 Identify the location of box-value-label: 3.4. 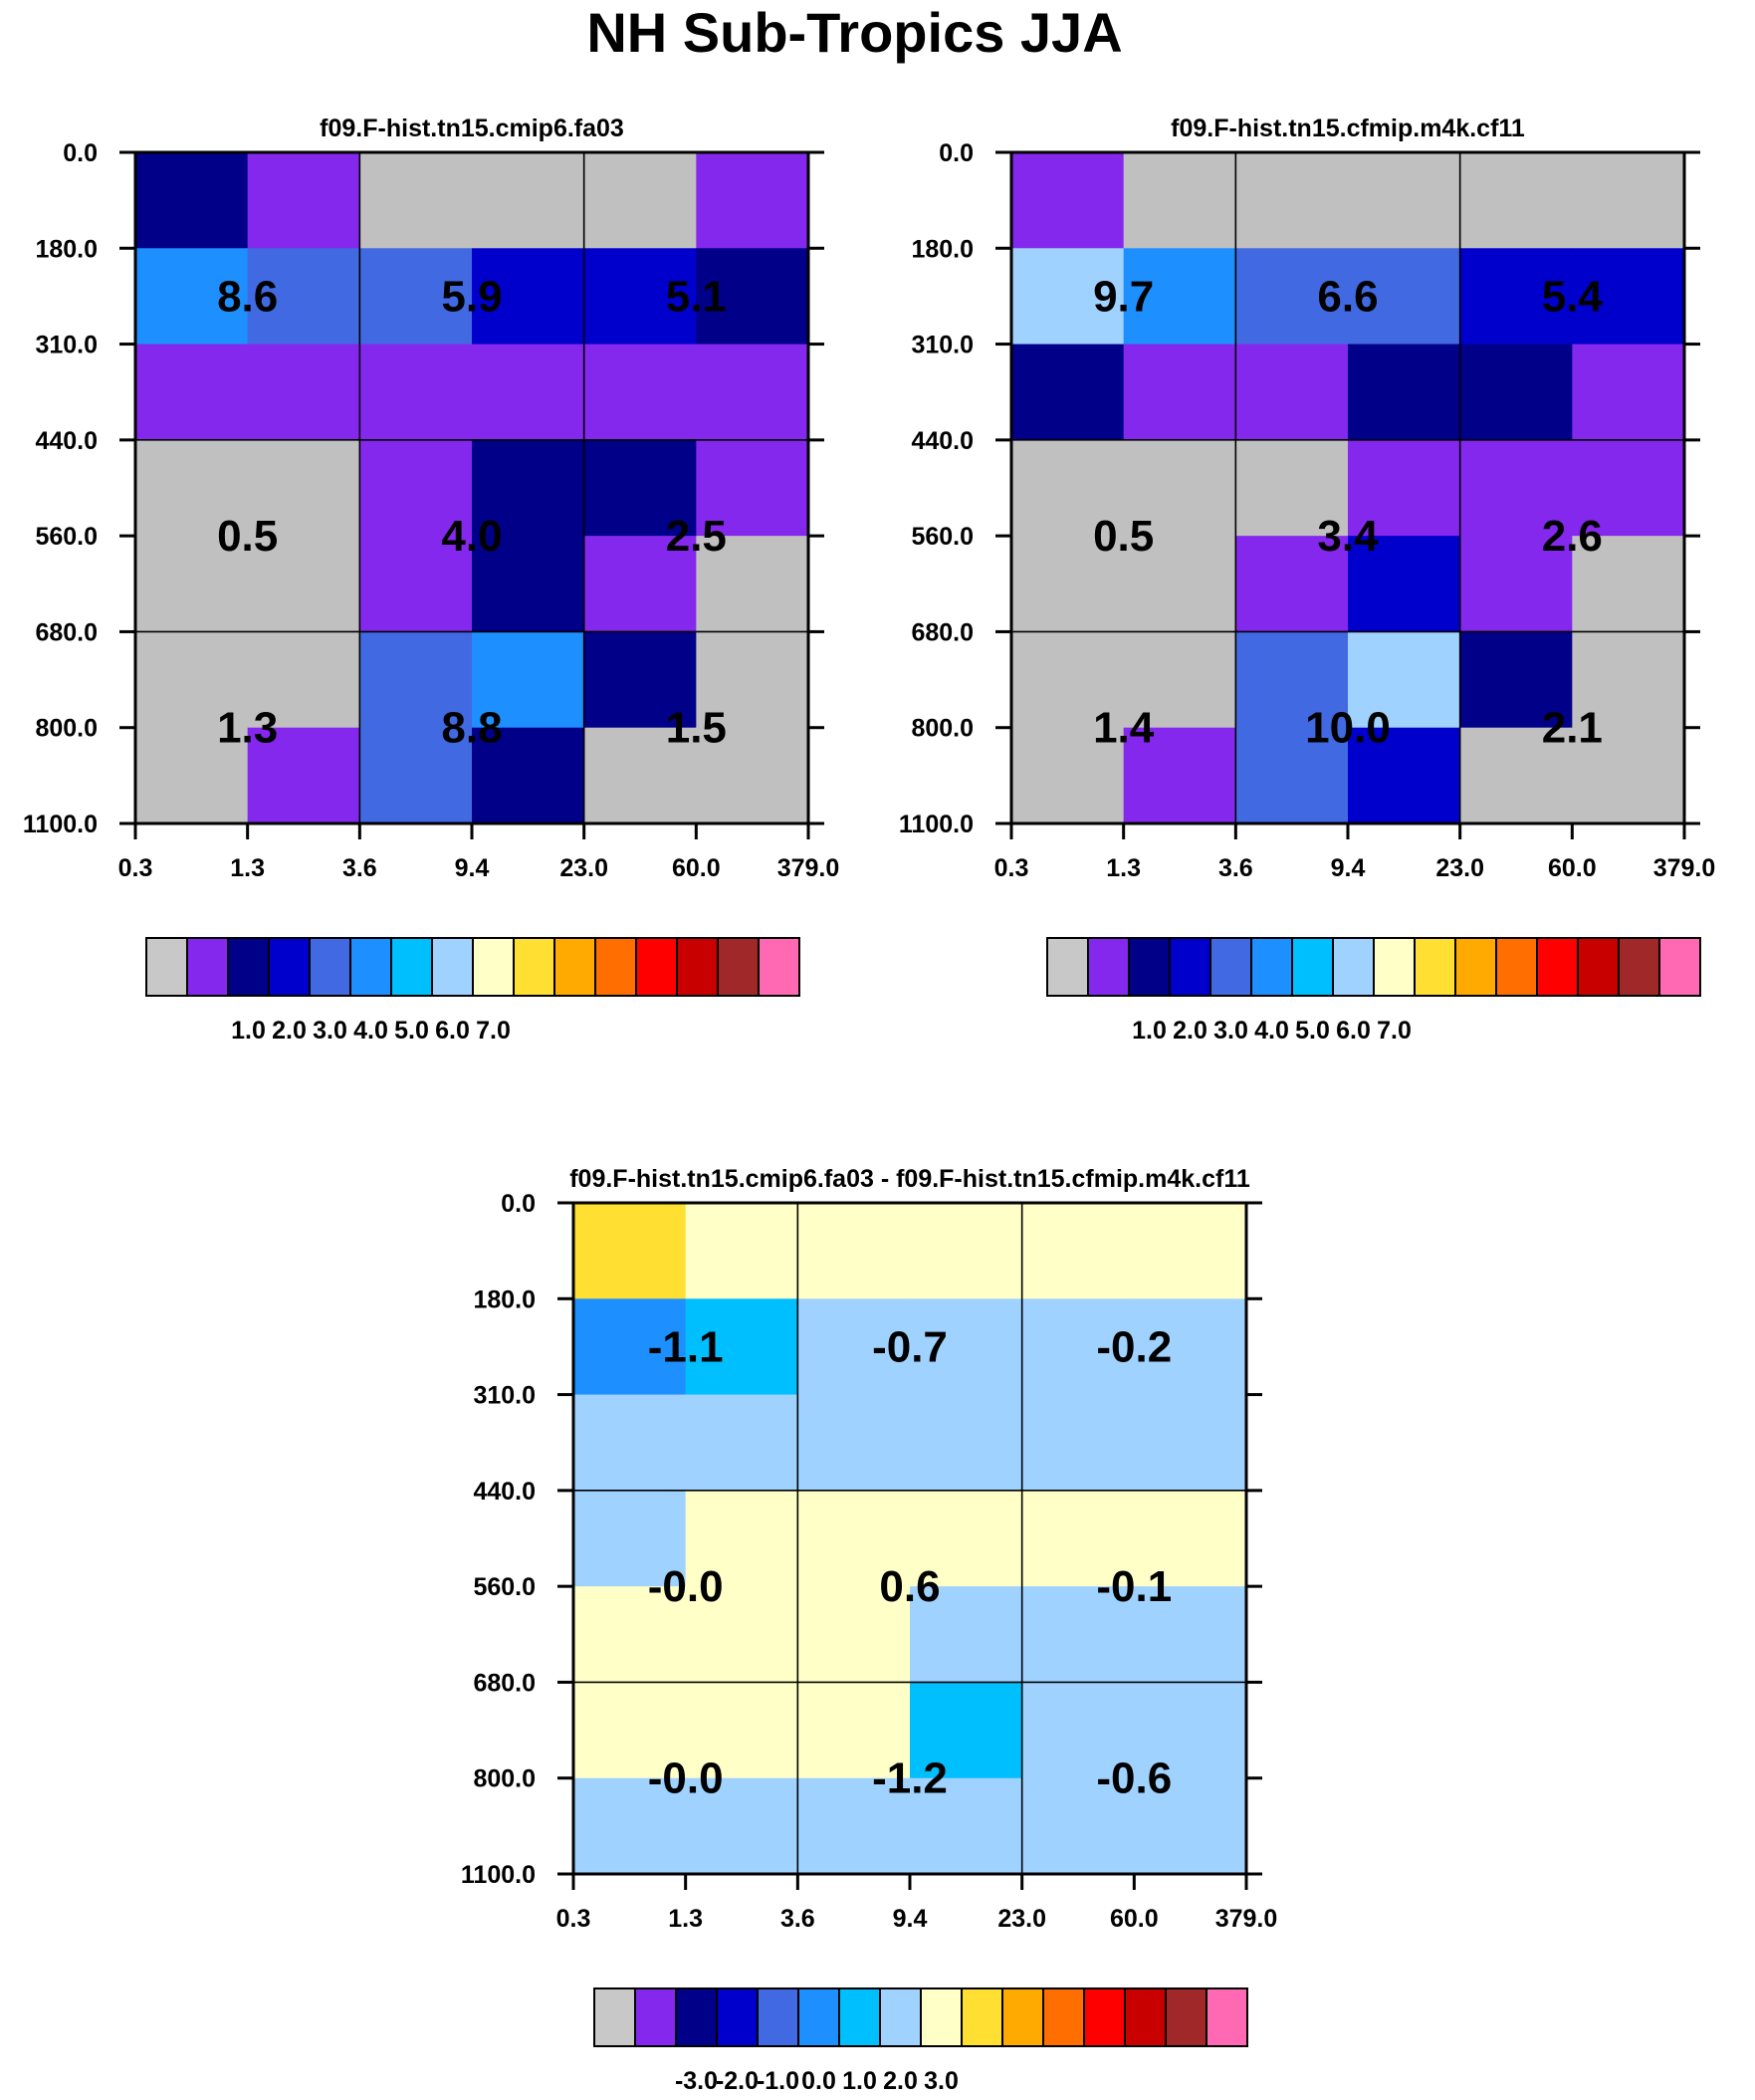
(1348, 536).